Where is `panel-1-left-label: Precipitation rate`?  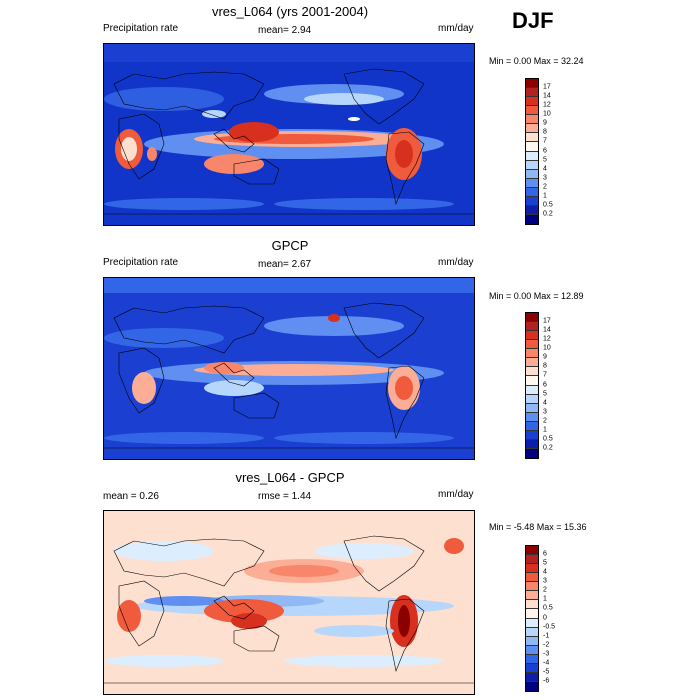 panel-1-left-label: Precipitation rate is located at coordinates (141, 28).